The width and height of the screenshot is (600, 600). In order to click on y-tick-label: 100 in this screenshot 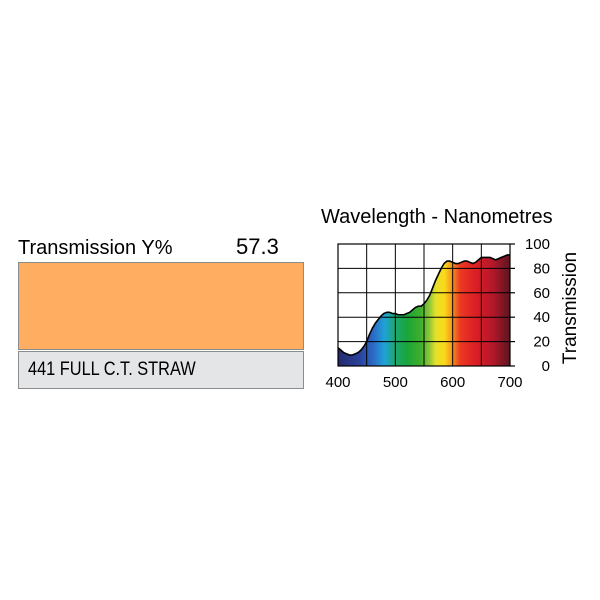, I will do `click(537, 244)`.